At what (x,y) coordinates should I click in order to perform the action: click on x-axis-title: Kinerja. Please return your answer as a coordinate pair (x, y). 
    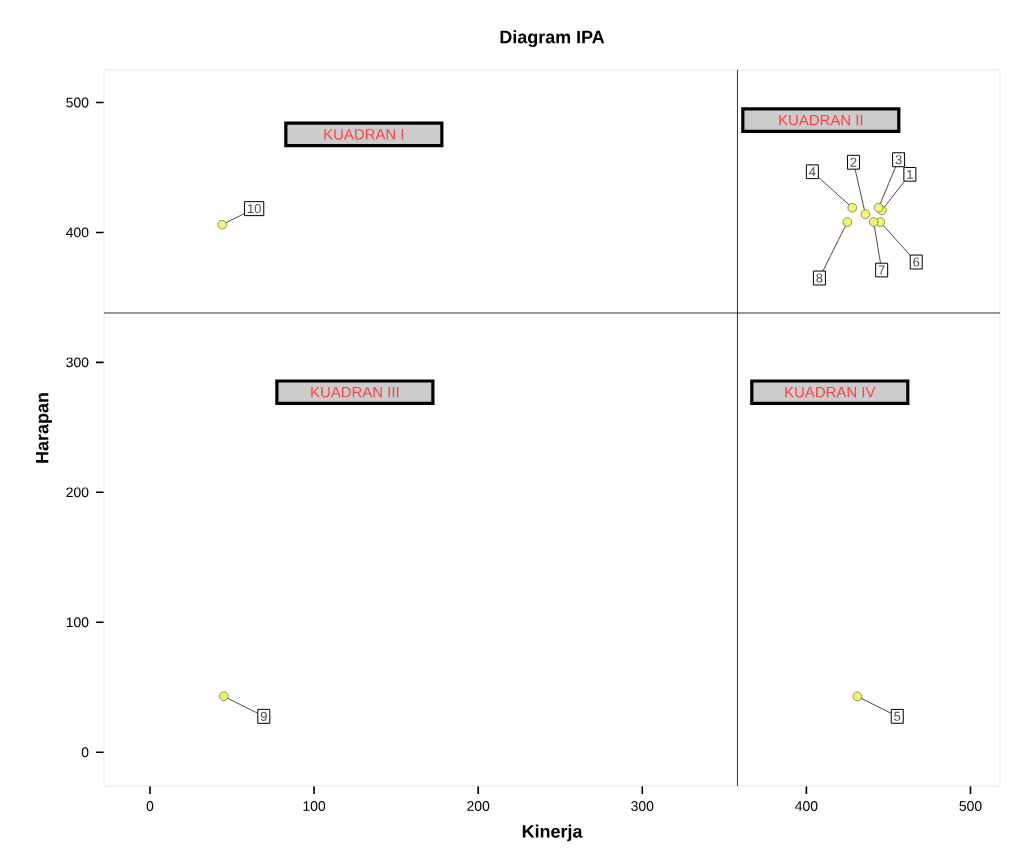
    Looking at the image, I should click on (552, 833).